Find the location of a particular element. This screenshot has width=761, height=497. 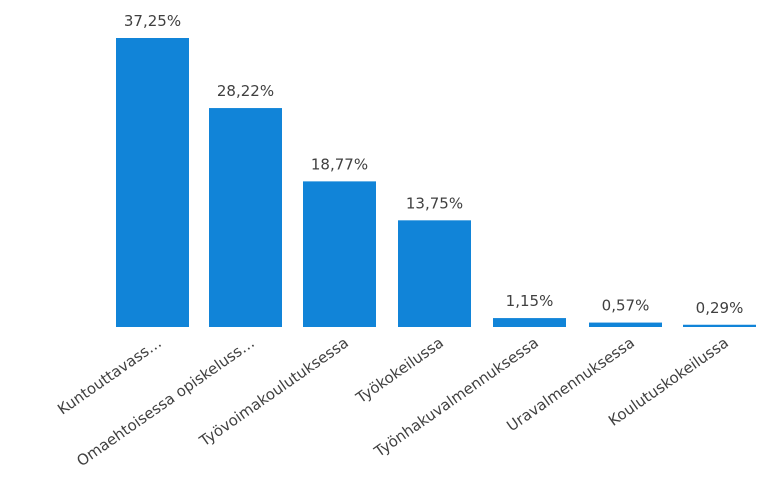

value-label-6: 0,29% is located at coordinates (720, 308).